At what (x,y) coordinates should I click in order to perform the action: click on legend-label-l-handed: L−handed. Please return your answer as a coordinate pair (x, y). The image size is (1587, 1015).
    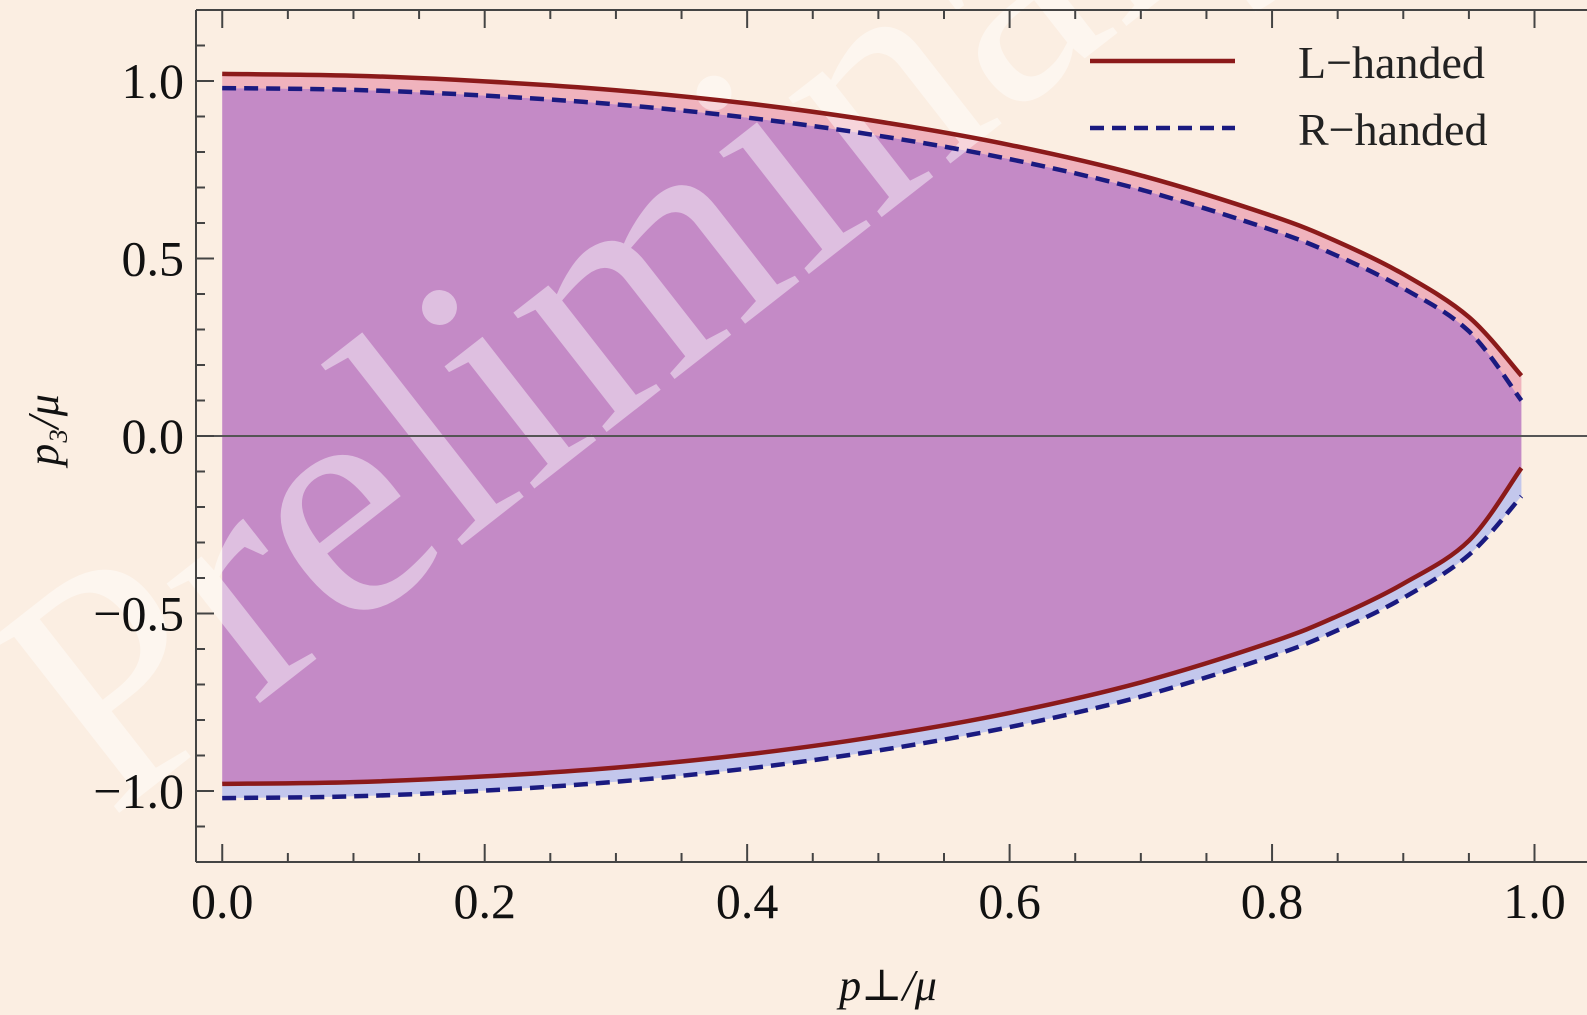
    Looking at the image, I should click on (1391, 62).